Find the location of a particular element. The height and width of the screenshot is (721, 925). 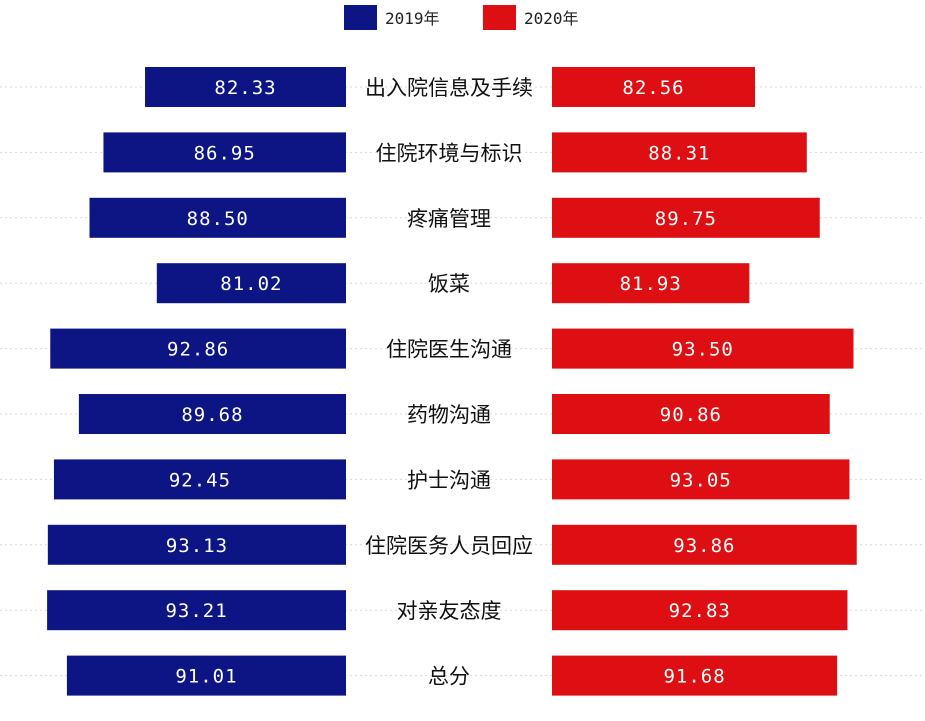

legend-swatch-2019 is located at coordinates (360, 17).